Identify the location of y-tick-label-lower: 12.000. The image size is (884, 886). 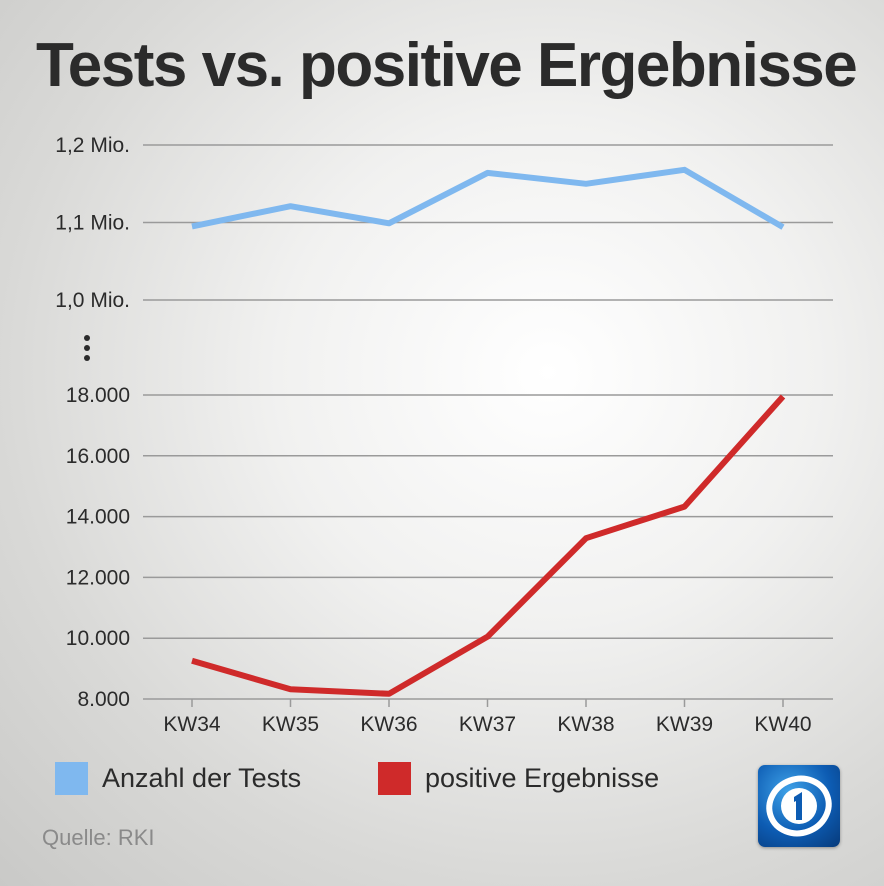
(98, 577).